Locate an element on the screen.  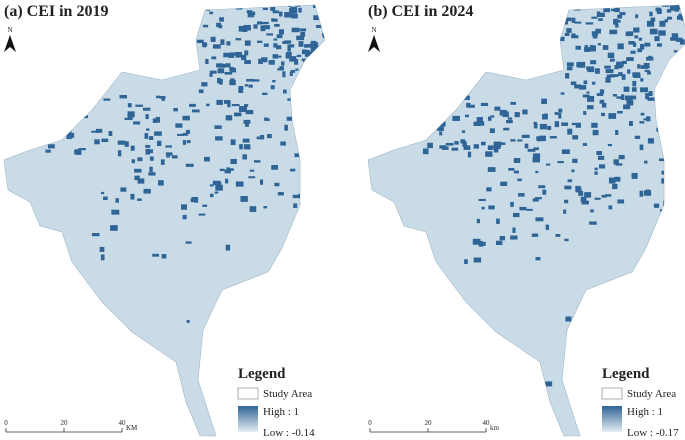
legend-label: Study Area is located at coordinates (651, 394).